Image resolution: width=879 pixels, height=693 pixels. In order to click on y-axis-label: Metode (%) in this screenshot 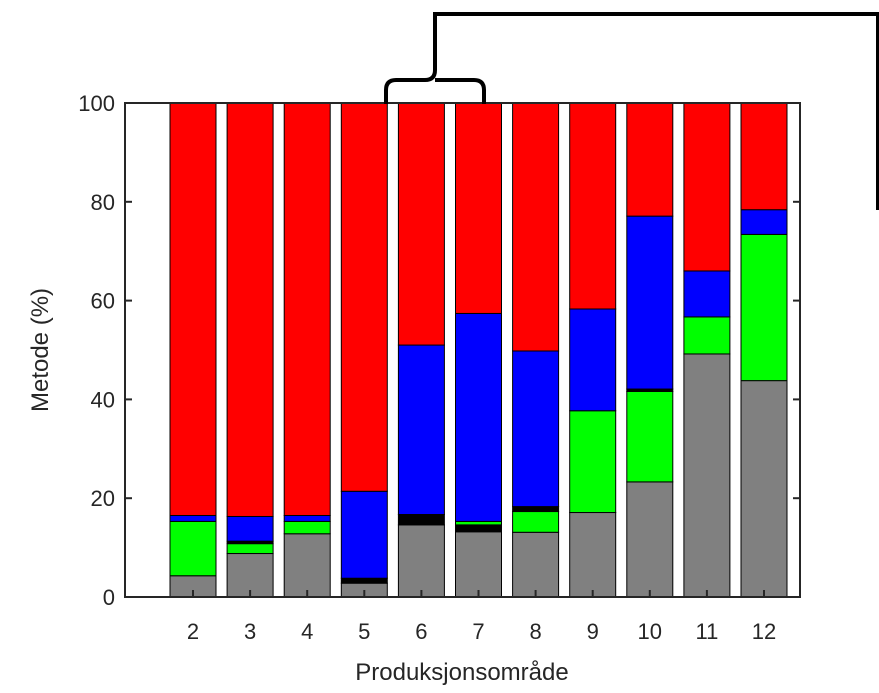, I will do `click(40, 350)`.